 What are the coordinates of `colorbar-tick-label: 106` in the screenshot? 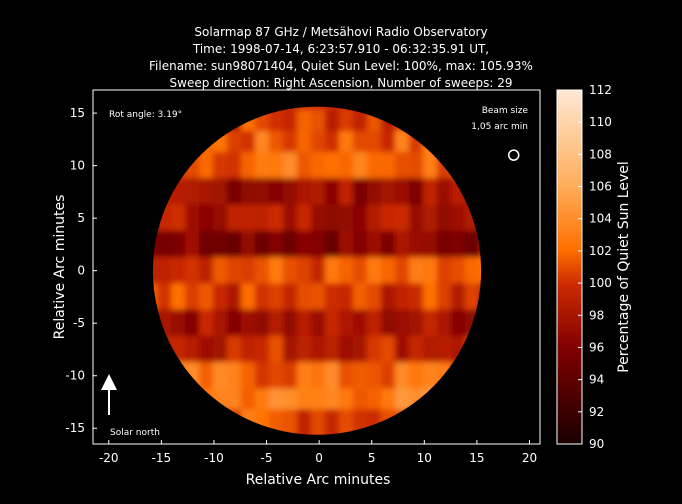 It's located at (600, 187).